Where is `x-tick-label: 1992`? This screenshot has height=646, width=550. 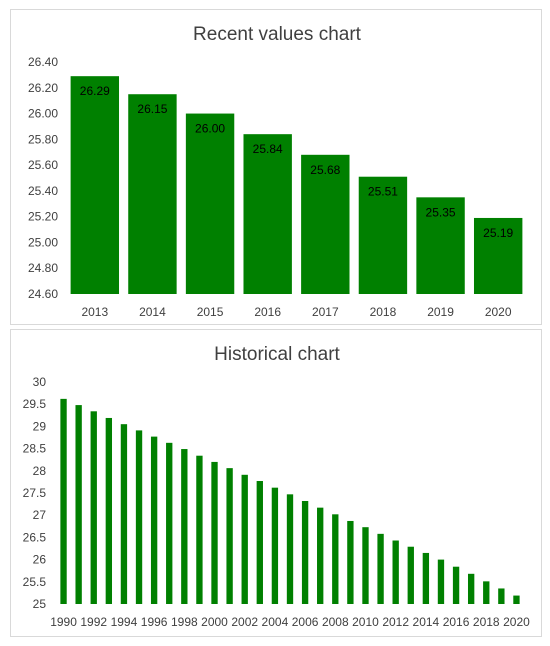
x-tick-label: 1992 is located at coordinates (93, 622).